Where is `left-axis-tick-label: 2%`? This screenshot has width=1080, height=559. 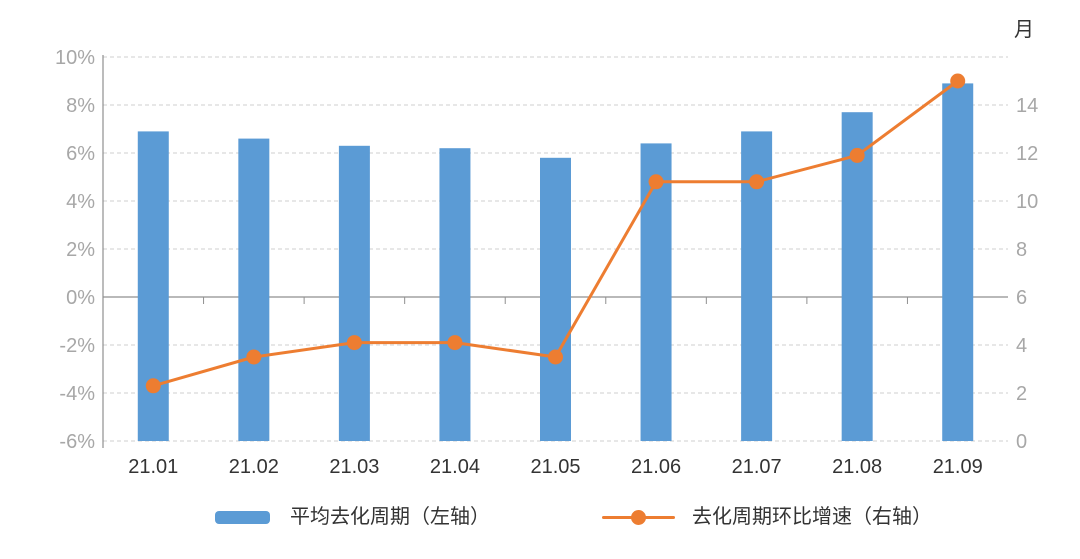
left-axis-tick-label: 2% is located at coordinates (80, 250).